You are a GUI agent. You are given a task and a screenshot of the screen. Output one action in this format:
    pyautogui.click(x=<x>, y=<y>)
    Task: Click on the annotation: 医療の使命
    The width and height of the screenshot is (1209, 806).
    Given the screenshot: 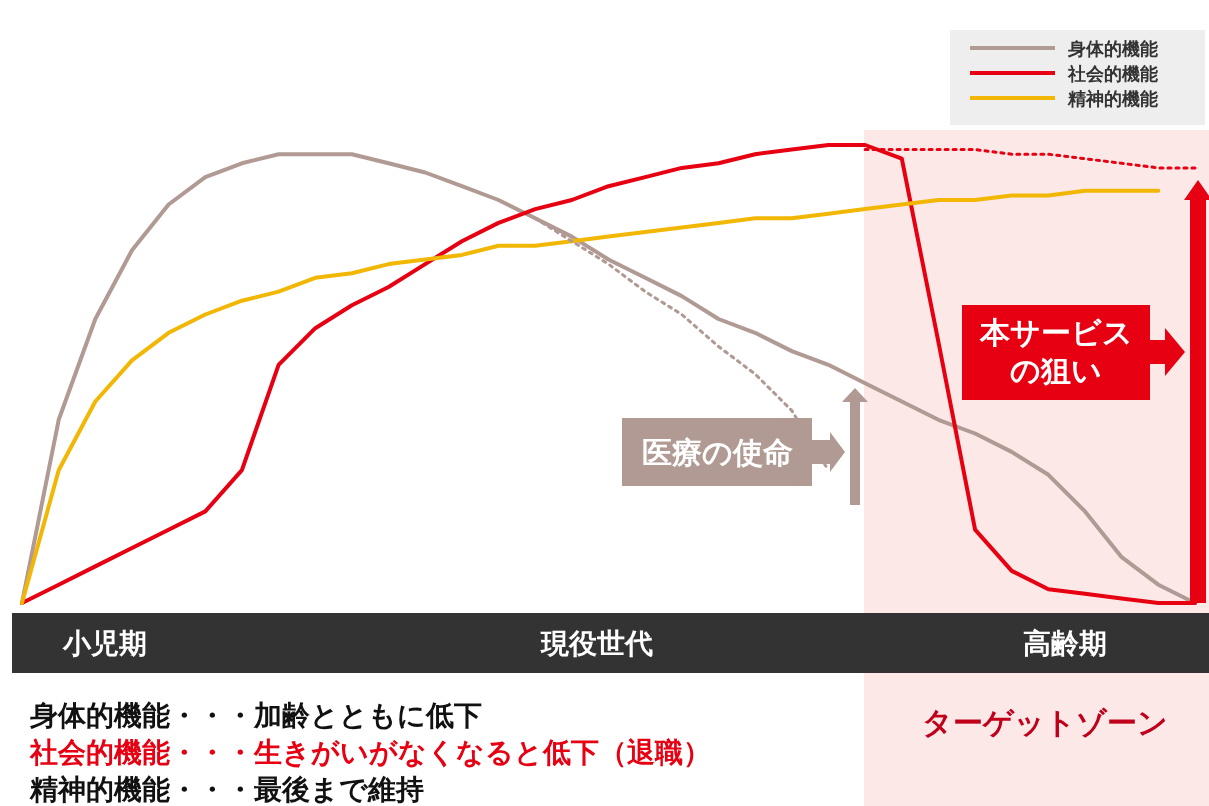 What is the action you would take?
    pyautogui.click(x=717, y=452)
    